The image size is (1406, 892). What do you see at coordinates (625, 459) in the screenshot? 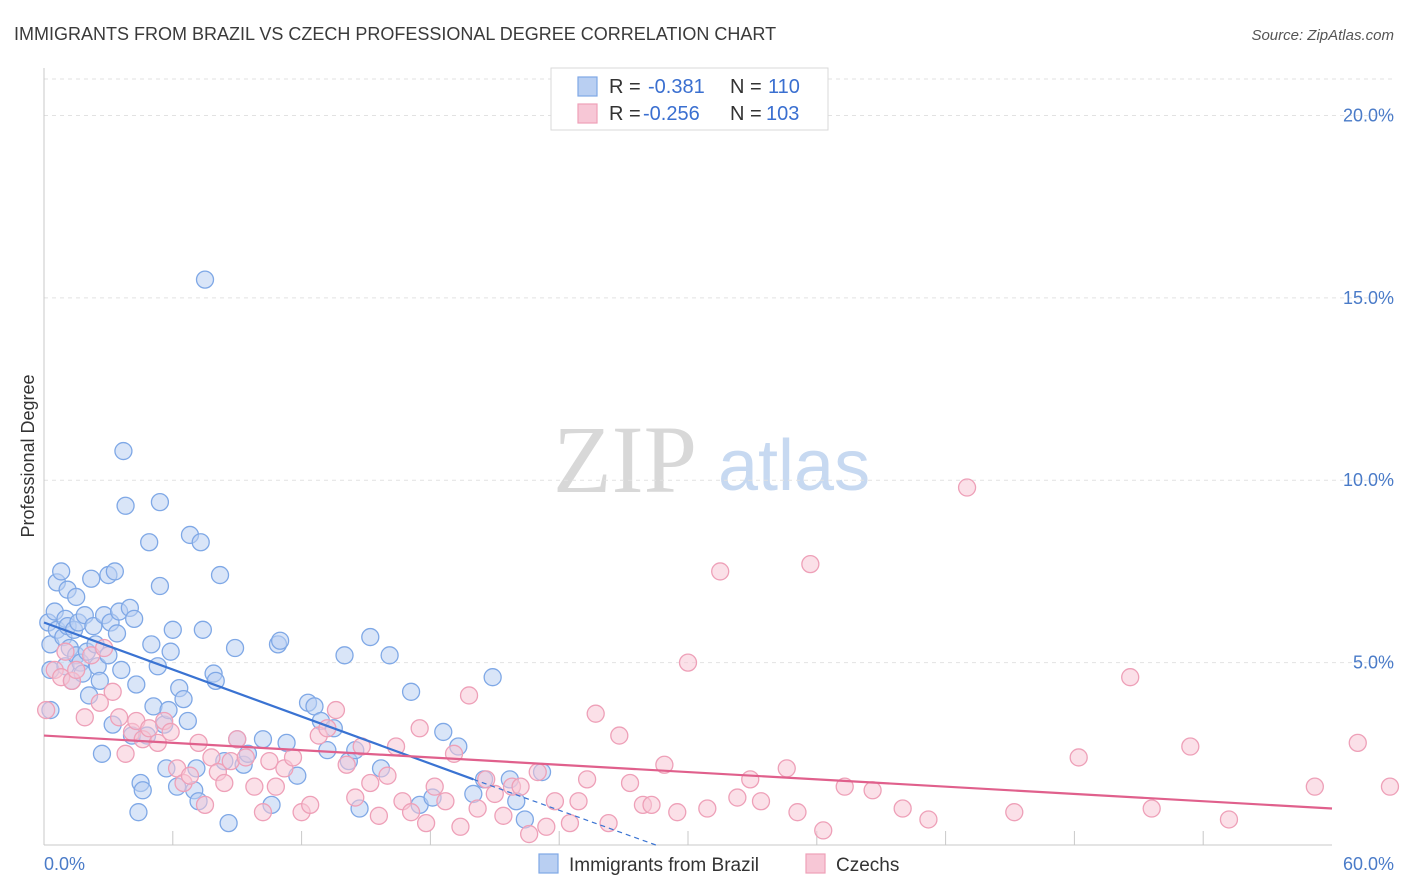
I see `watermark-zip: ZIP` at bounding box center [625, 459].